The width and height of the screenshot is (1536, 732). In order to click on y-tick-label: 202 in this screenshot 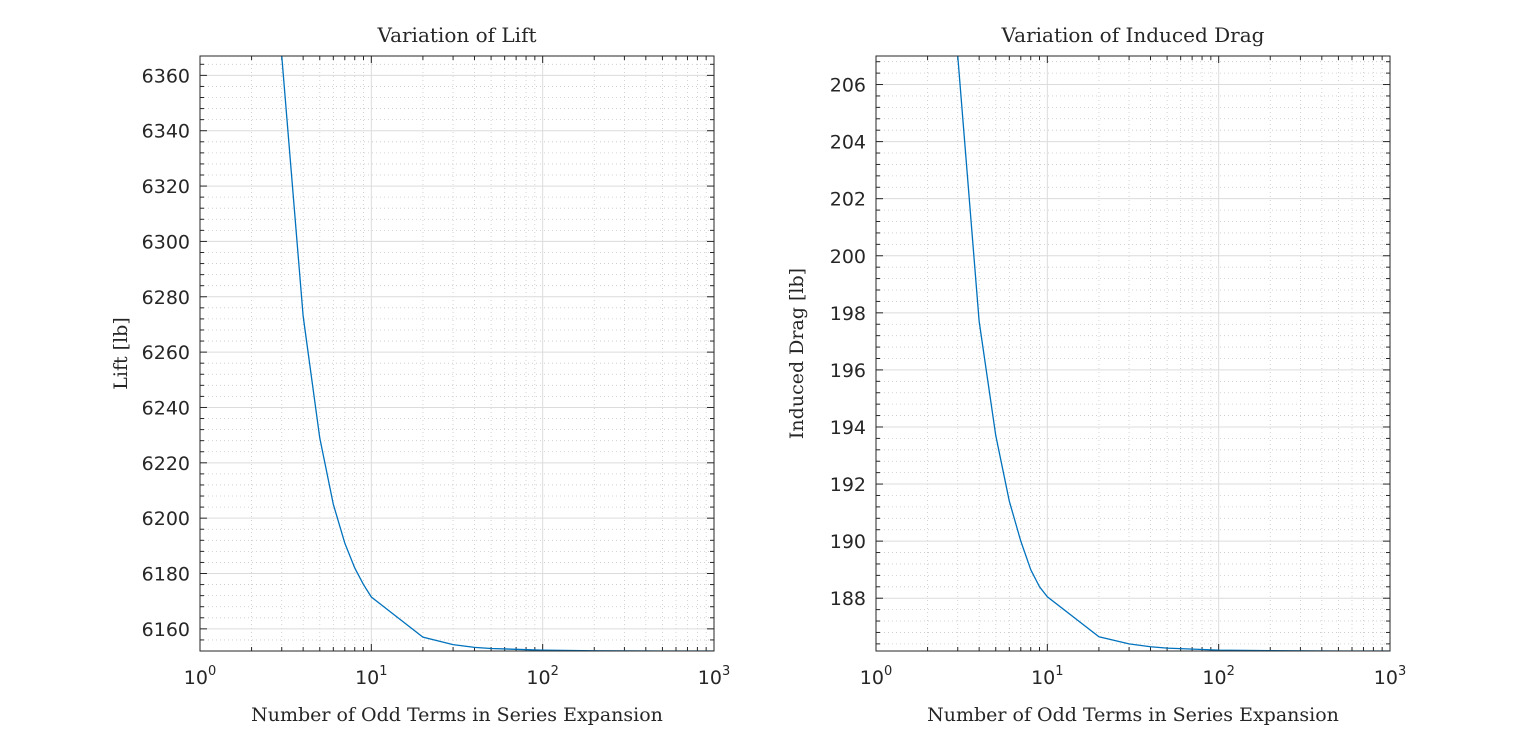, I will do `click(848, 200)`.